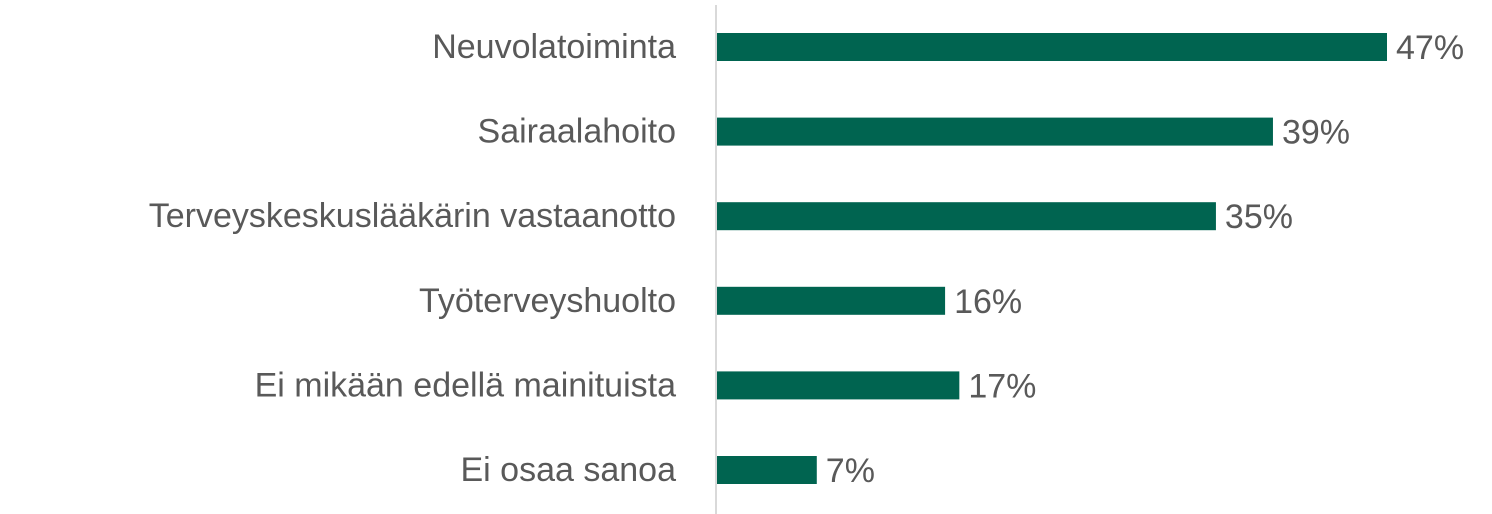  Describe the element at coordinates (1430, 48) in the screenshot. I see `value-label: 47%` at that location.